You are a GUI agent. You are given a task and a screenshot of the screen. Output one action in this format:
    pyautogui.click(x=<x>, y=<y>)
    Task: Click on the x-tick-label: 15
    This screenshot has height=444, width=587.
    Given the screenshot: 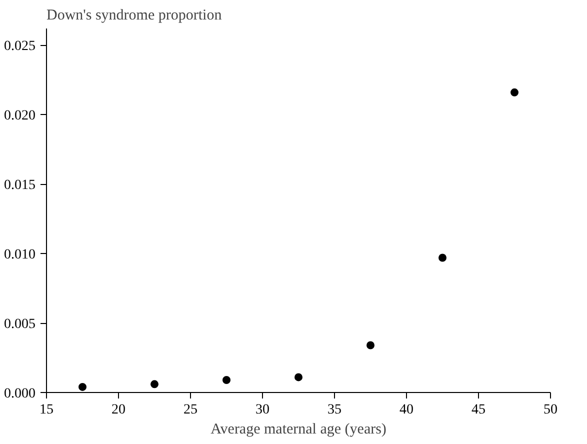 What is the action you would take?
    pyautogui.click(x=47, y=410)
    